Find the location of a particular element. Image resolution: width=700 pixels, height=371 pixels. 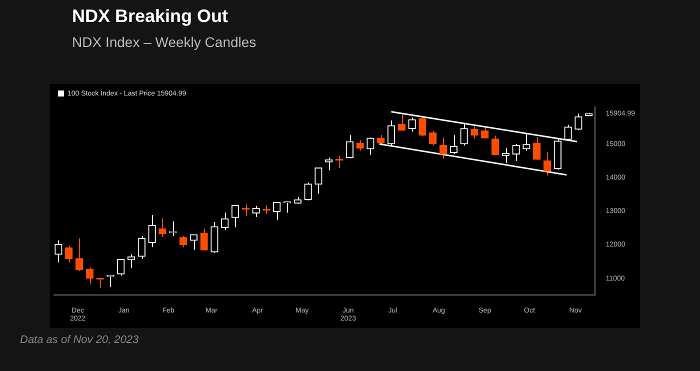

text: Data as of Nov 20, 2023 is located at coordinates (79, 340).